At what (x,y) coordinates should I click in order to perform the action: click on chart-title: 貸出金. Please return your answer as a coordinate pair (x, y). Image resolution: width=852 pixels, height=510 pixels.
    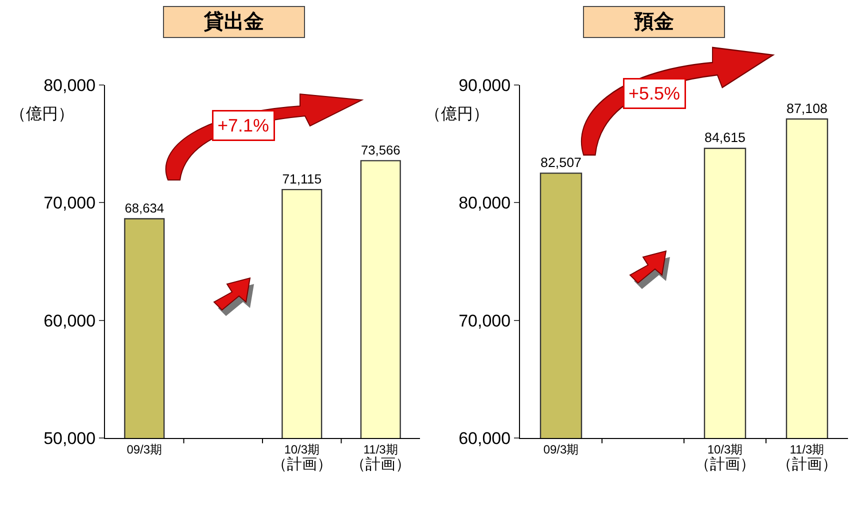
    Looking at the image, I should click on (234, 22).